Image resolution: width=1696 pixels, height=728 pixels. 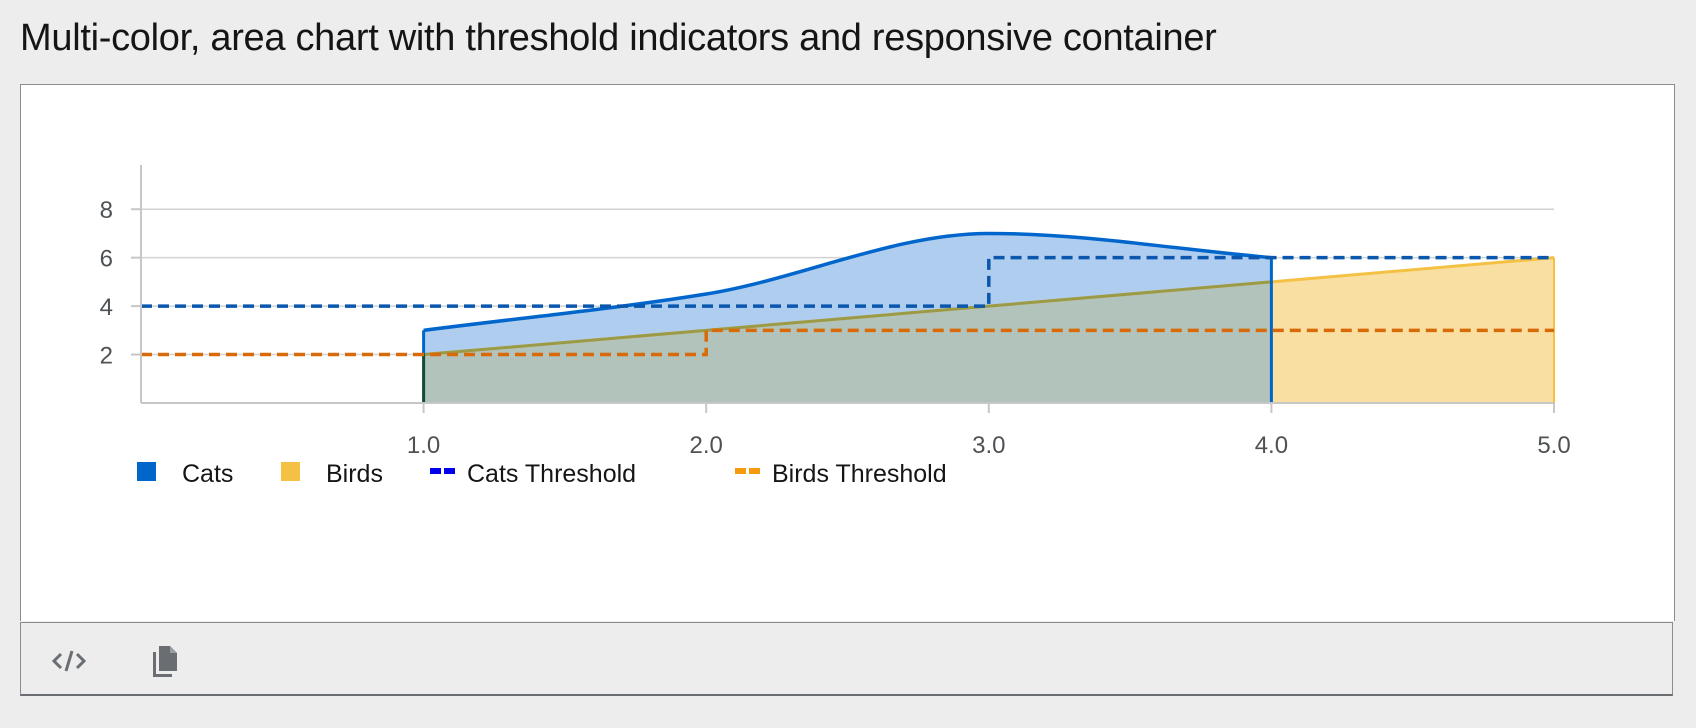 I want to click on x-tick-label-4.0: 4.0, so click(x=1271, y=445).